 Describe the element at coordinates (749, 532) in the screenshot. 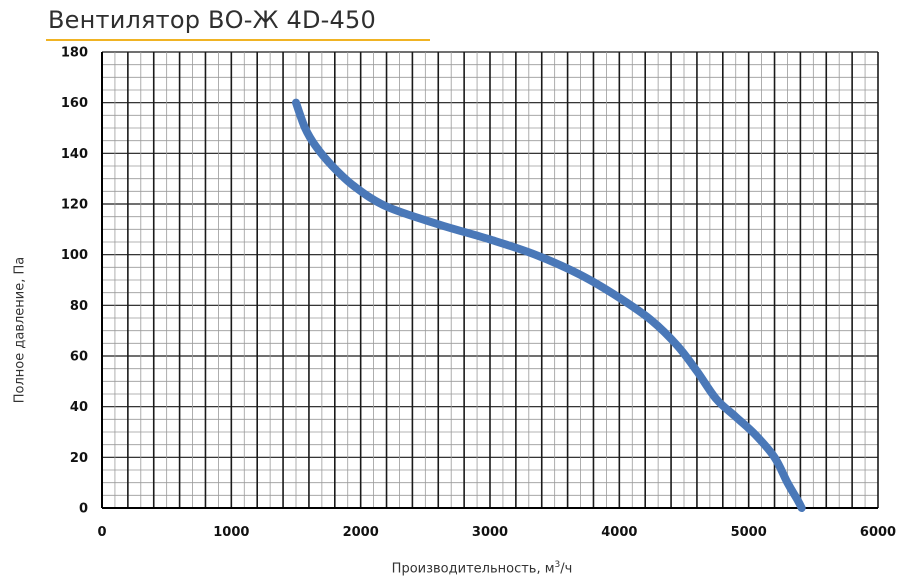

I see `x-tick-label: 5000` at that location.